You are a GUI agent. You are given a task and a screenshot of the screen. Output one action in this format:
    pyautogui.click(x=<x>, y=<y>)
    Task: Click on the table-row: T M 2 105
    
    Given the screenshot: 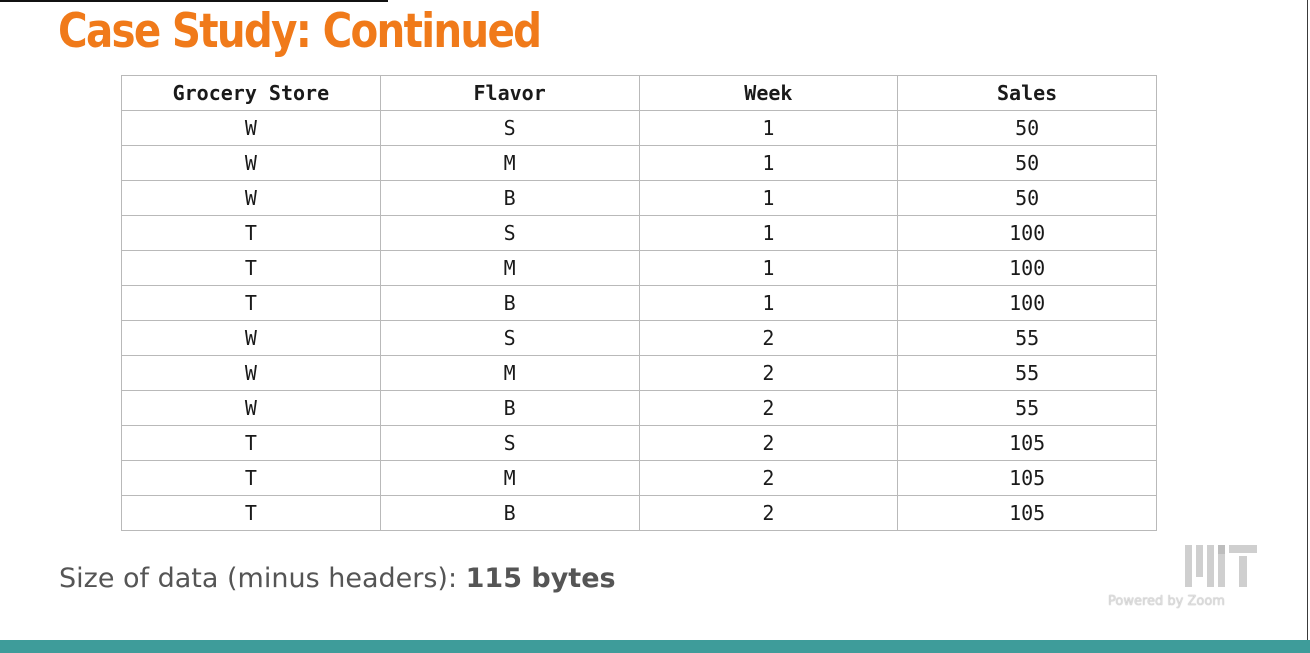 What is the action you would take?
    pyautogui.click(x=639, y=478)
    